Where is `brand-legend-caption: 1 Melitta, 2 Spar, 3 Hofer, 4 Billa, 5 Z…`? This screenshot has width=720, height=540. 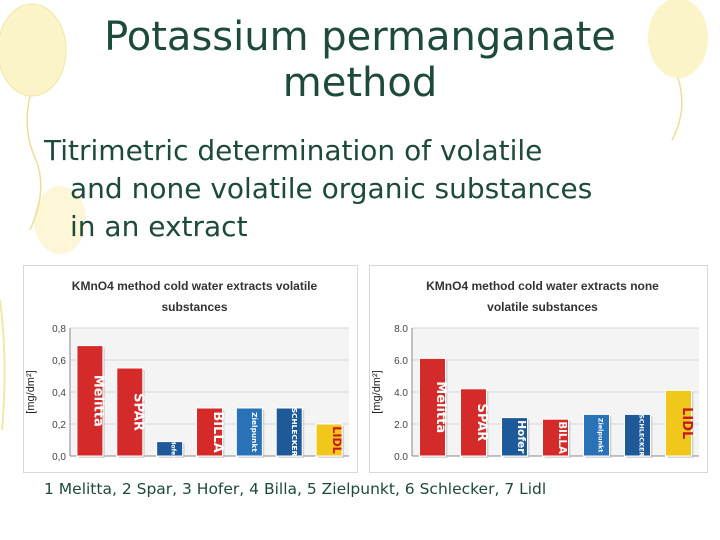
brand-legend-caption: 1 Melitta, 2 Spar, 3 Hofer, 4 Billa, 5 Z… is located at coordinates (295, 489).